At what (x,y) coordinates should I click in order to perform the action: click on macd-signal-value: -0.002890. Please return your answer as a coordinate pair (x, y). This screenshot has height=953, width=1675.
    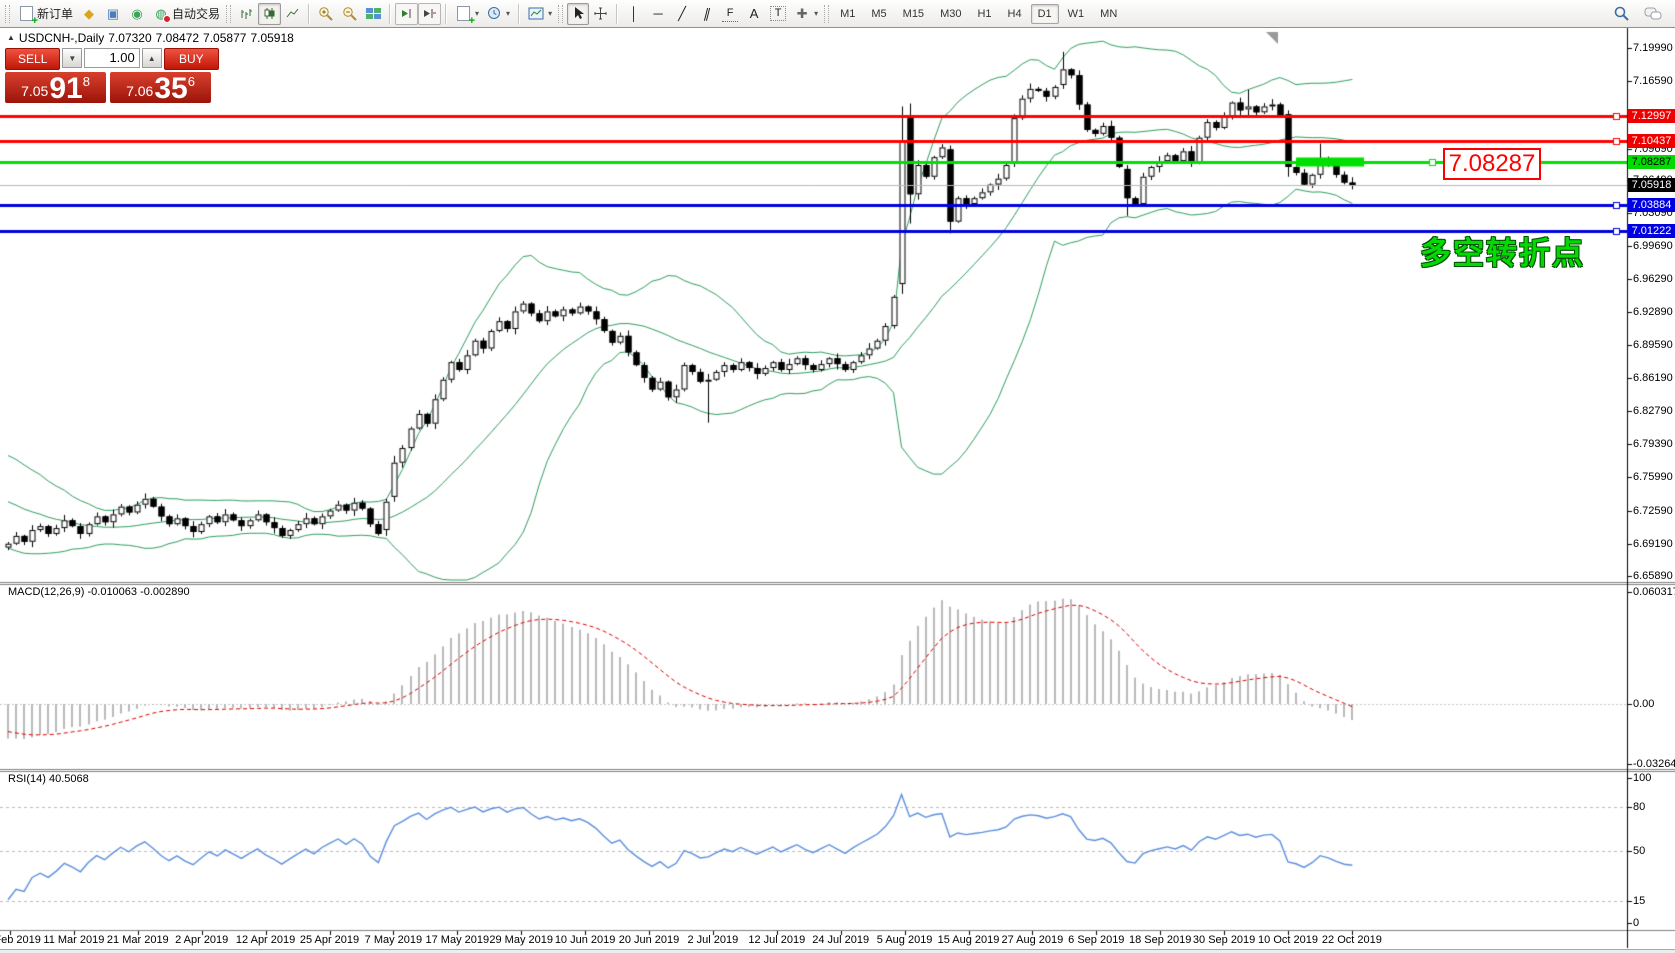
    Looking at the image, I should click on (165, 592).